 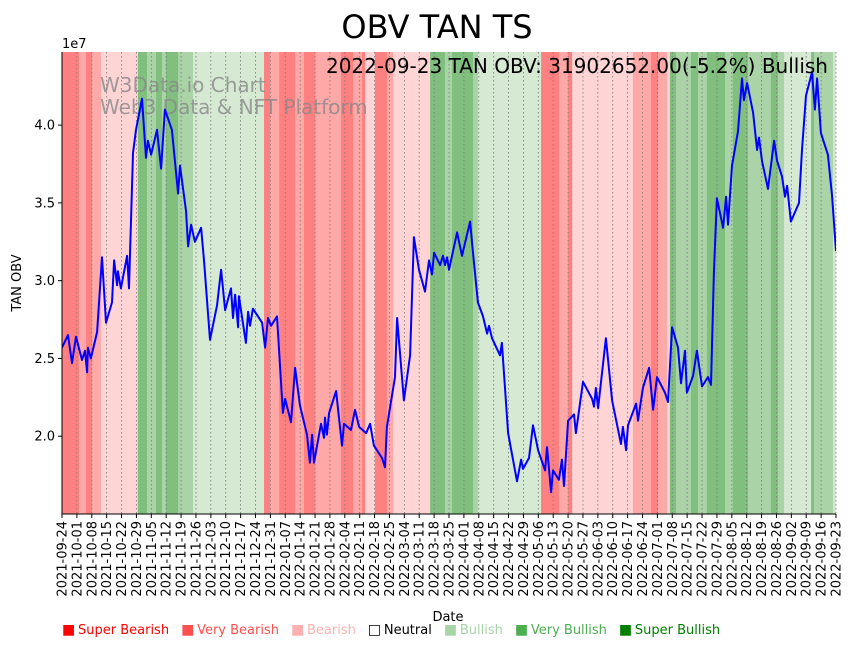 What do you see at coordinates (554, 559) in the screenshot?
I see `x-tick-label: 2022-05-13` at bounding box center [554, 559].